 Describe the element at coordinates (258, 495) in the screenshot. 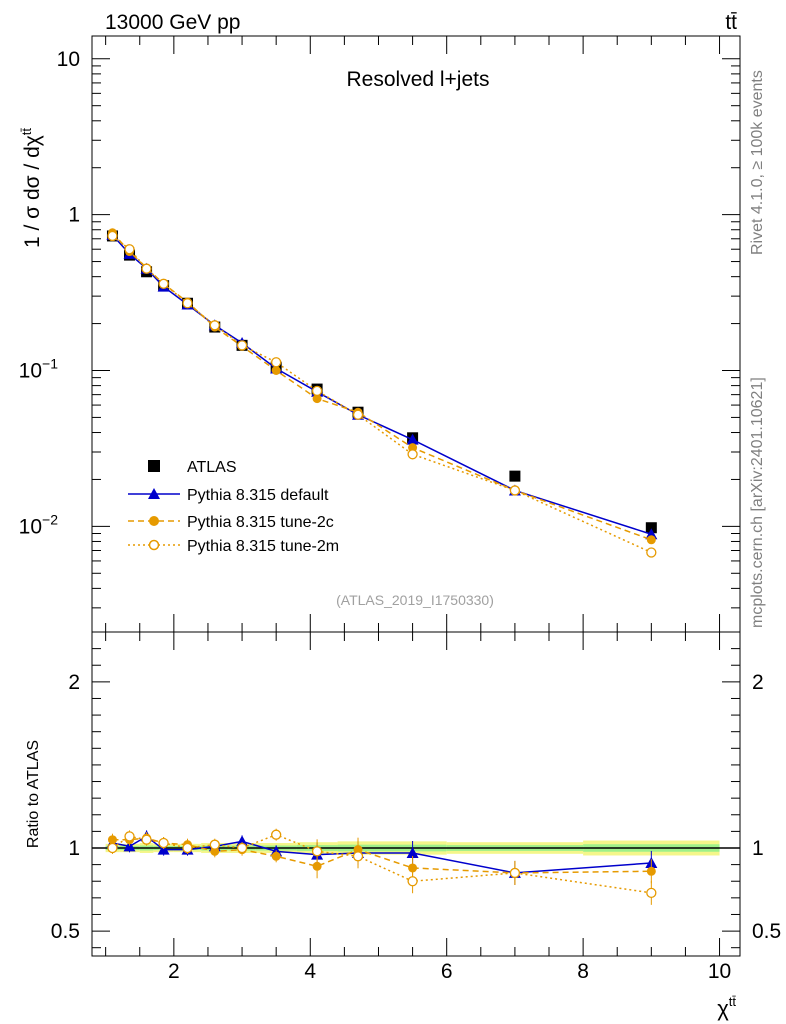

I see `legend-label-default: Pythia 8.315 default` at that location.